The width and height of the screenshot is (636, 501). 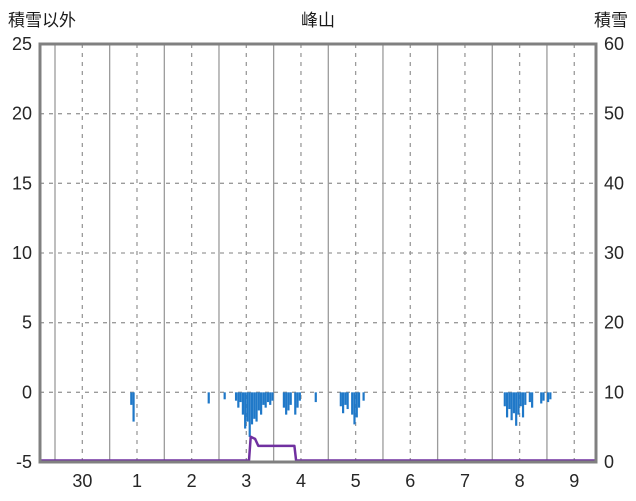 I want to click on svg-text: 7, so click(x=465, y=481).